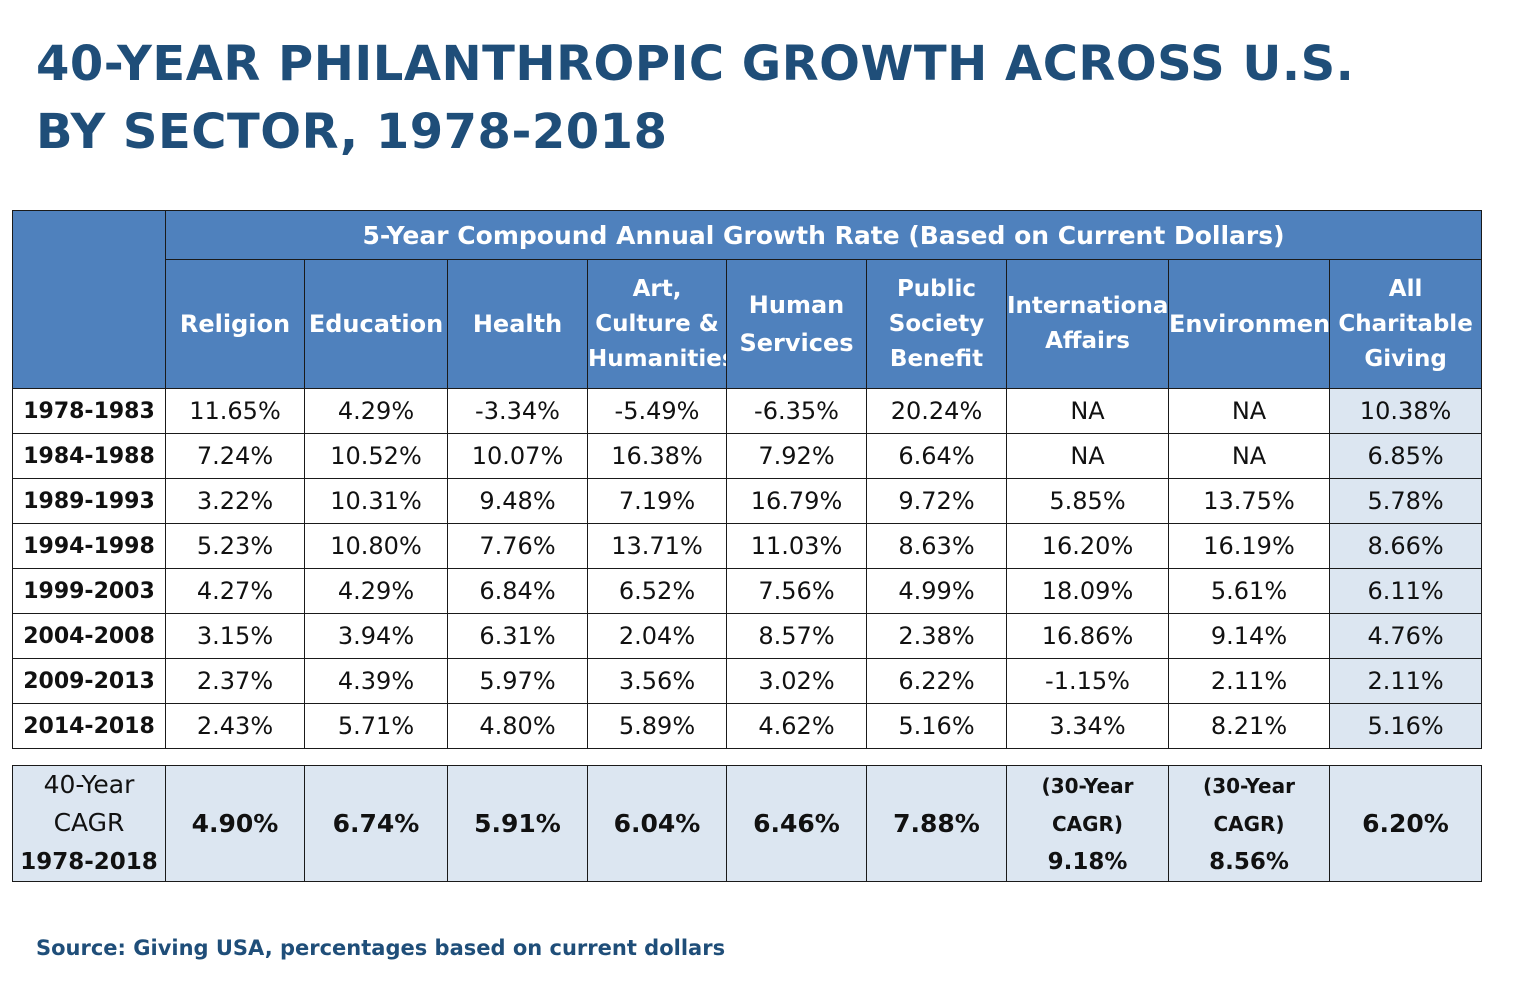  What do you see at coordinates (796, 456) in the screenshot?
I see `value-cell: 7.92%` at bounding box center [796, 456].